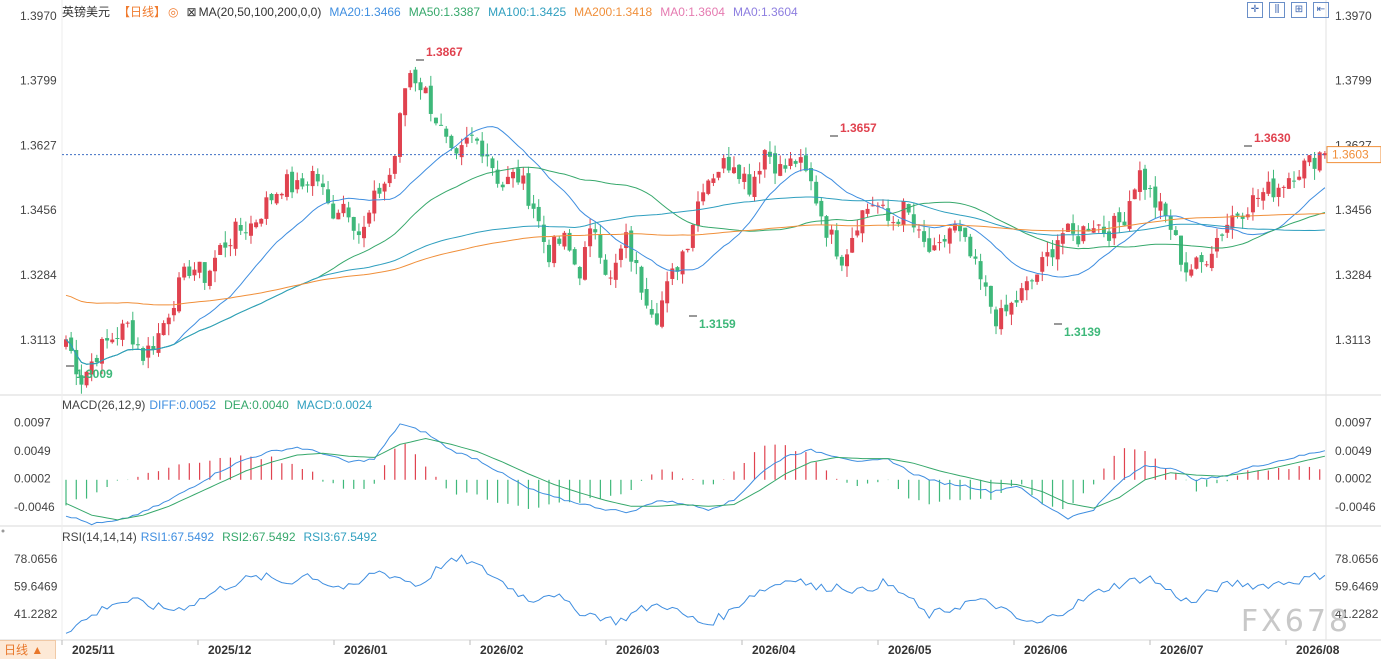  I want to click on ma-params: MA(20,50,100,200,0,0), so click(260, 12).